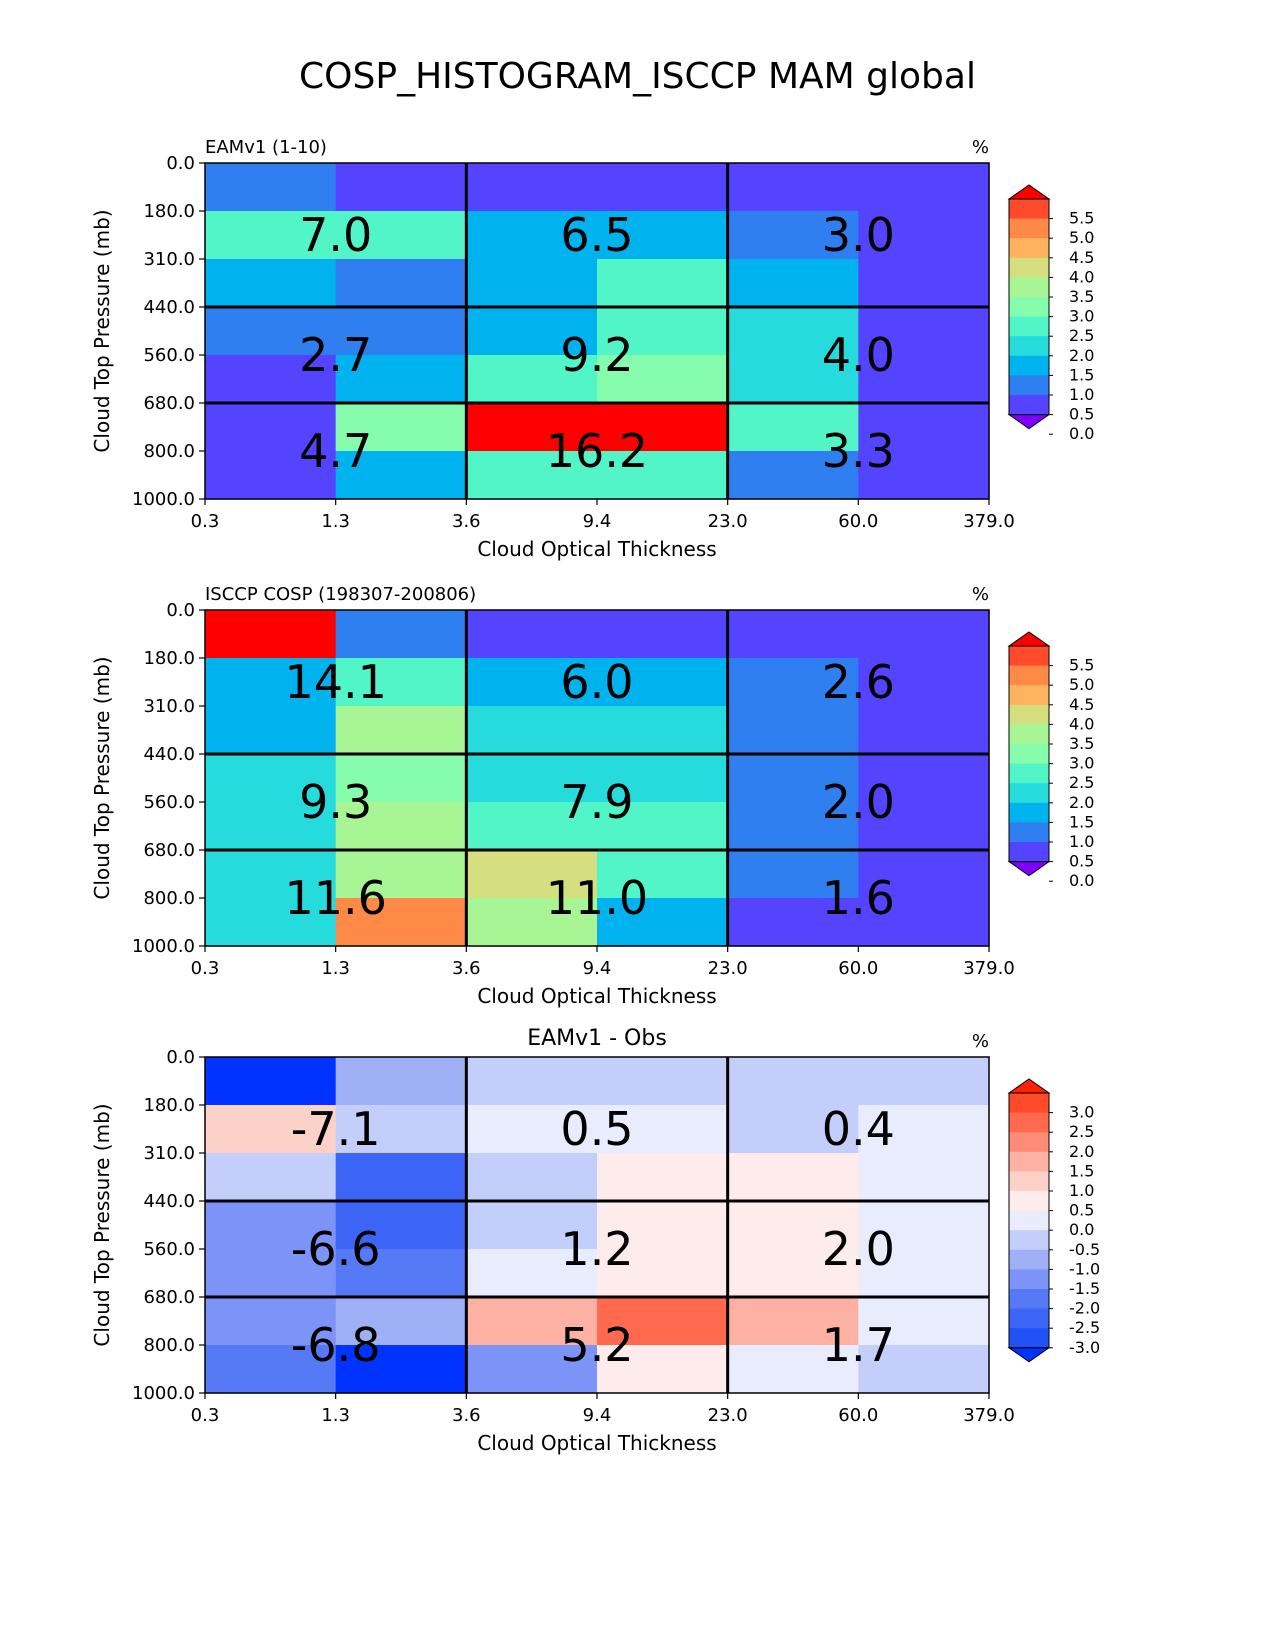  What do you see at coordinates (596, 235) in the screenshot?
I see `box-value-label: 6.5` at bounding box center [596, 235].